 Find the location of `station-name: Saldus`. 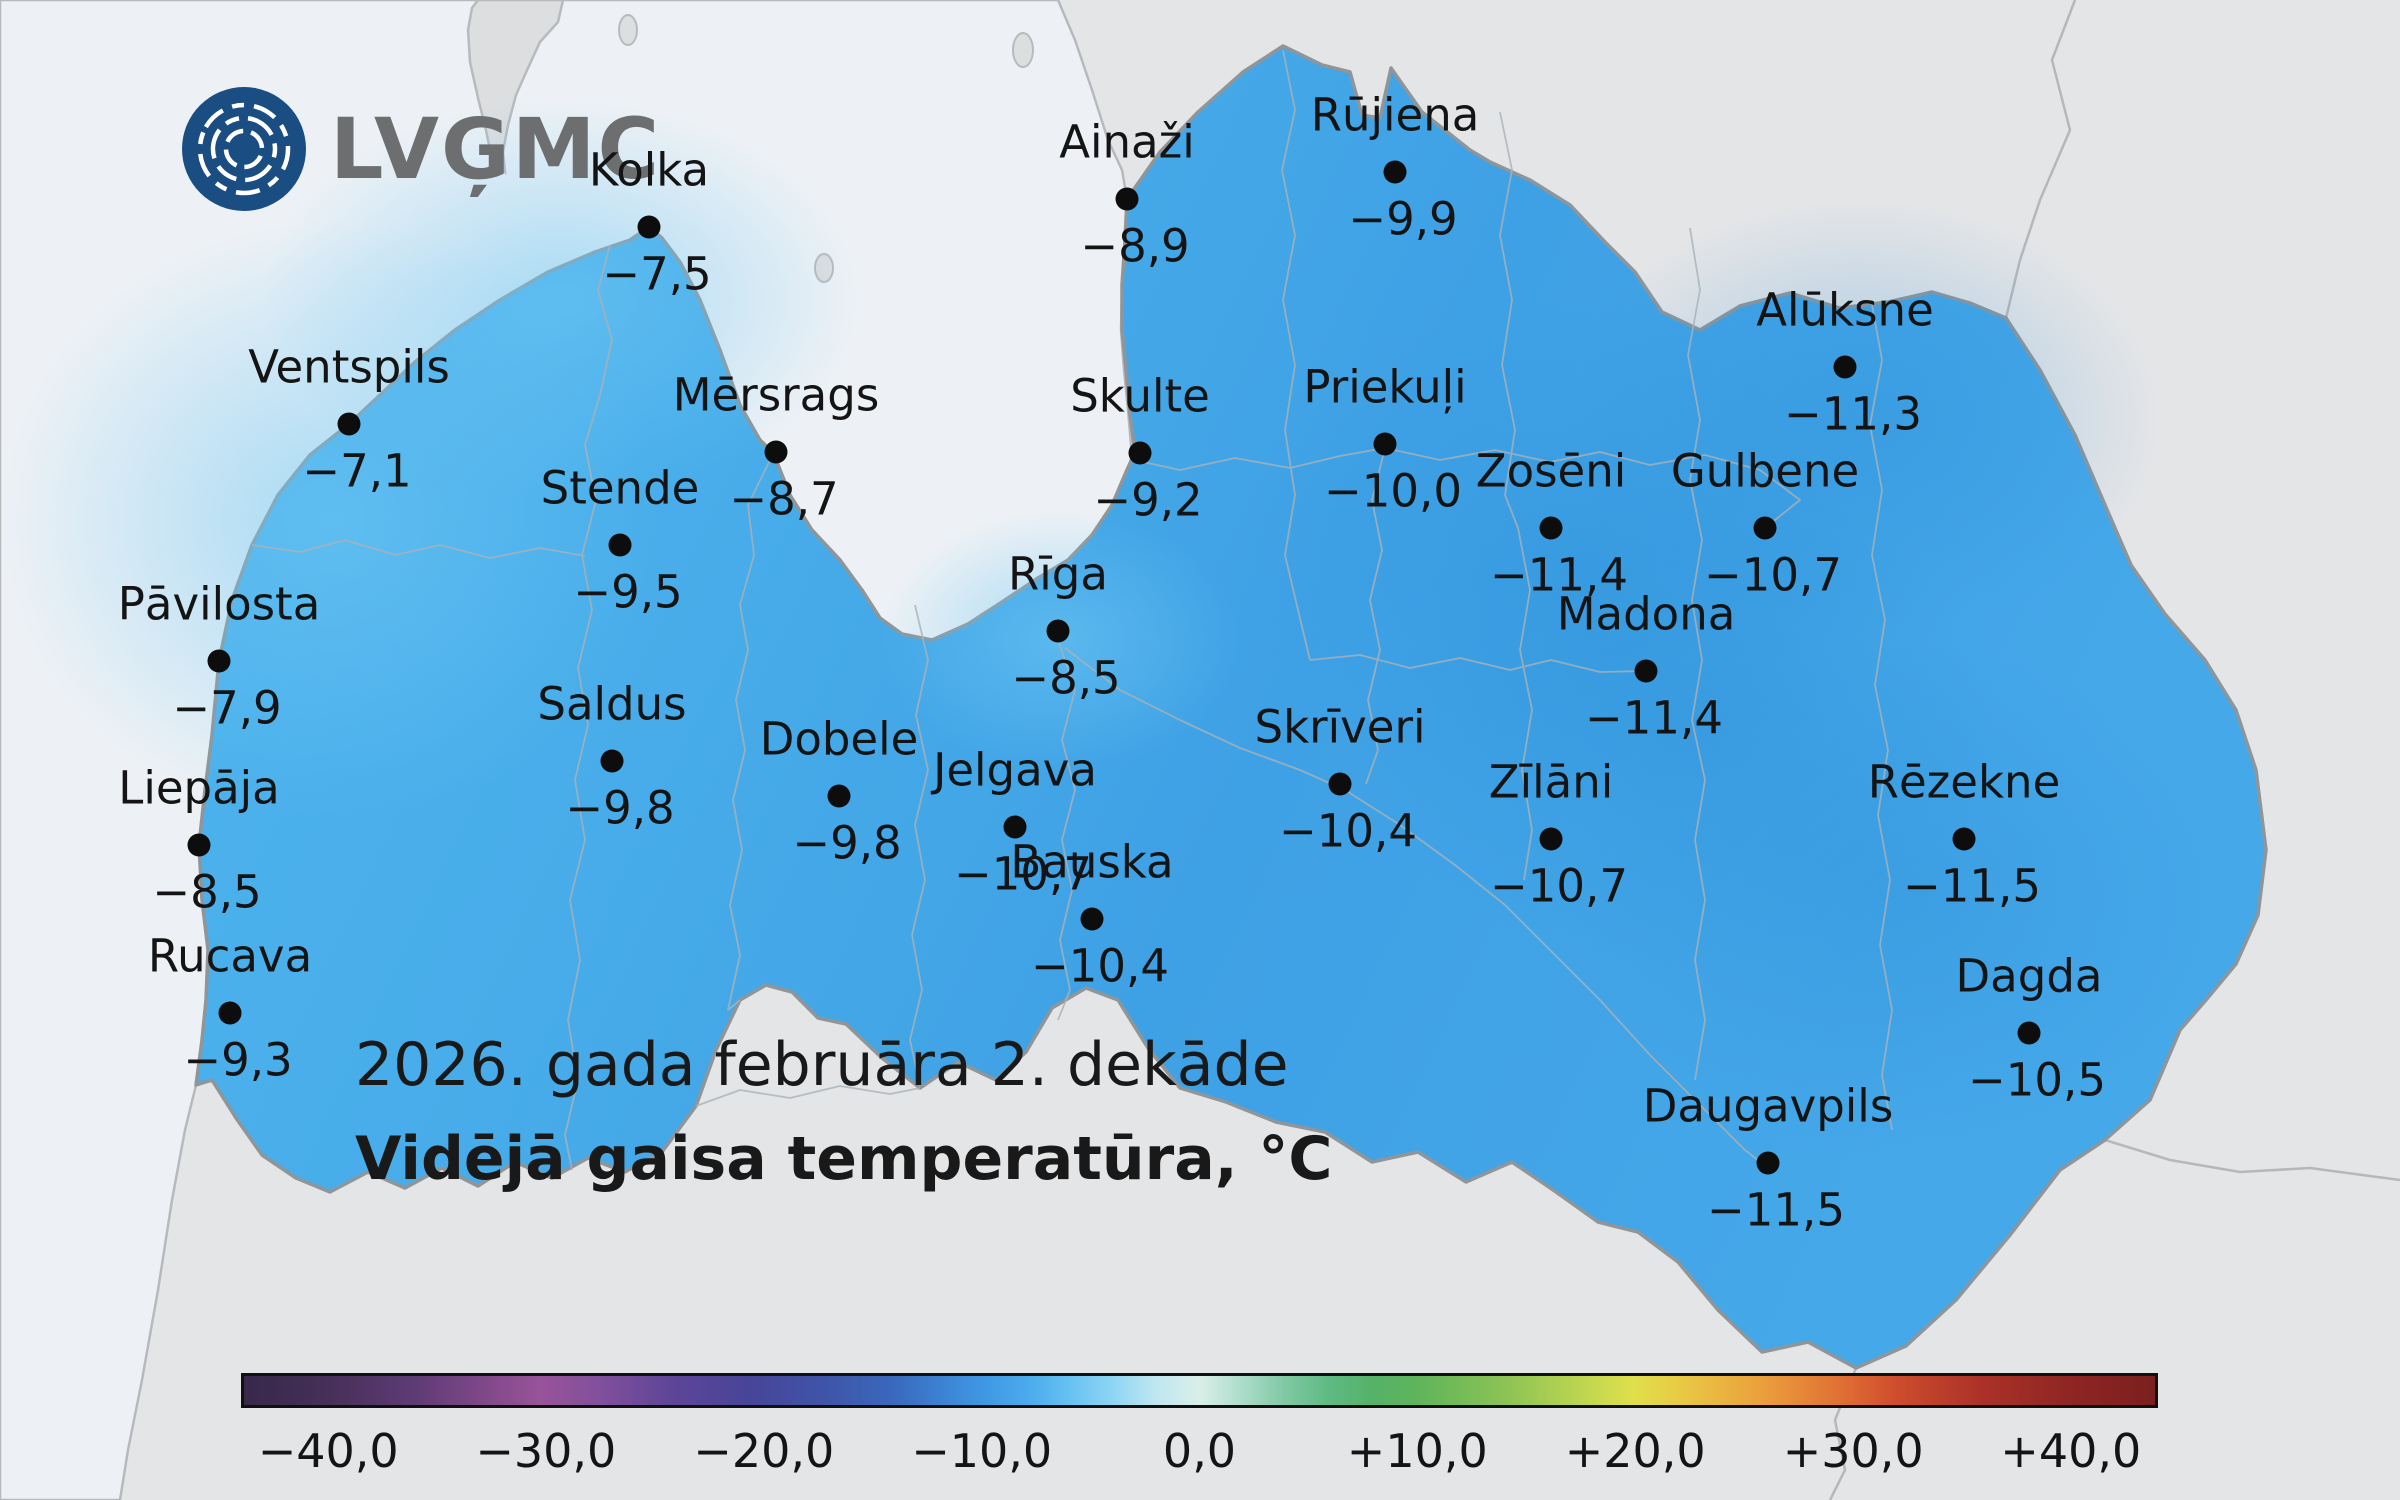

station-name: Saldus is located at coordinates (612, 704).